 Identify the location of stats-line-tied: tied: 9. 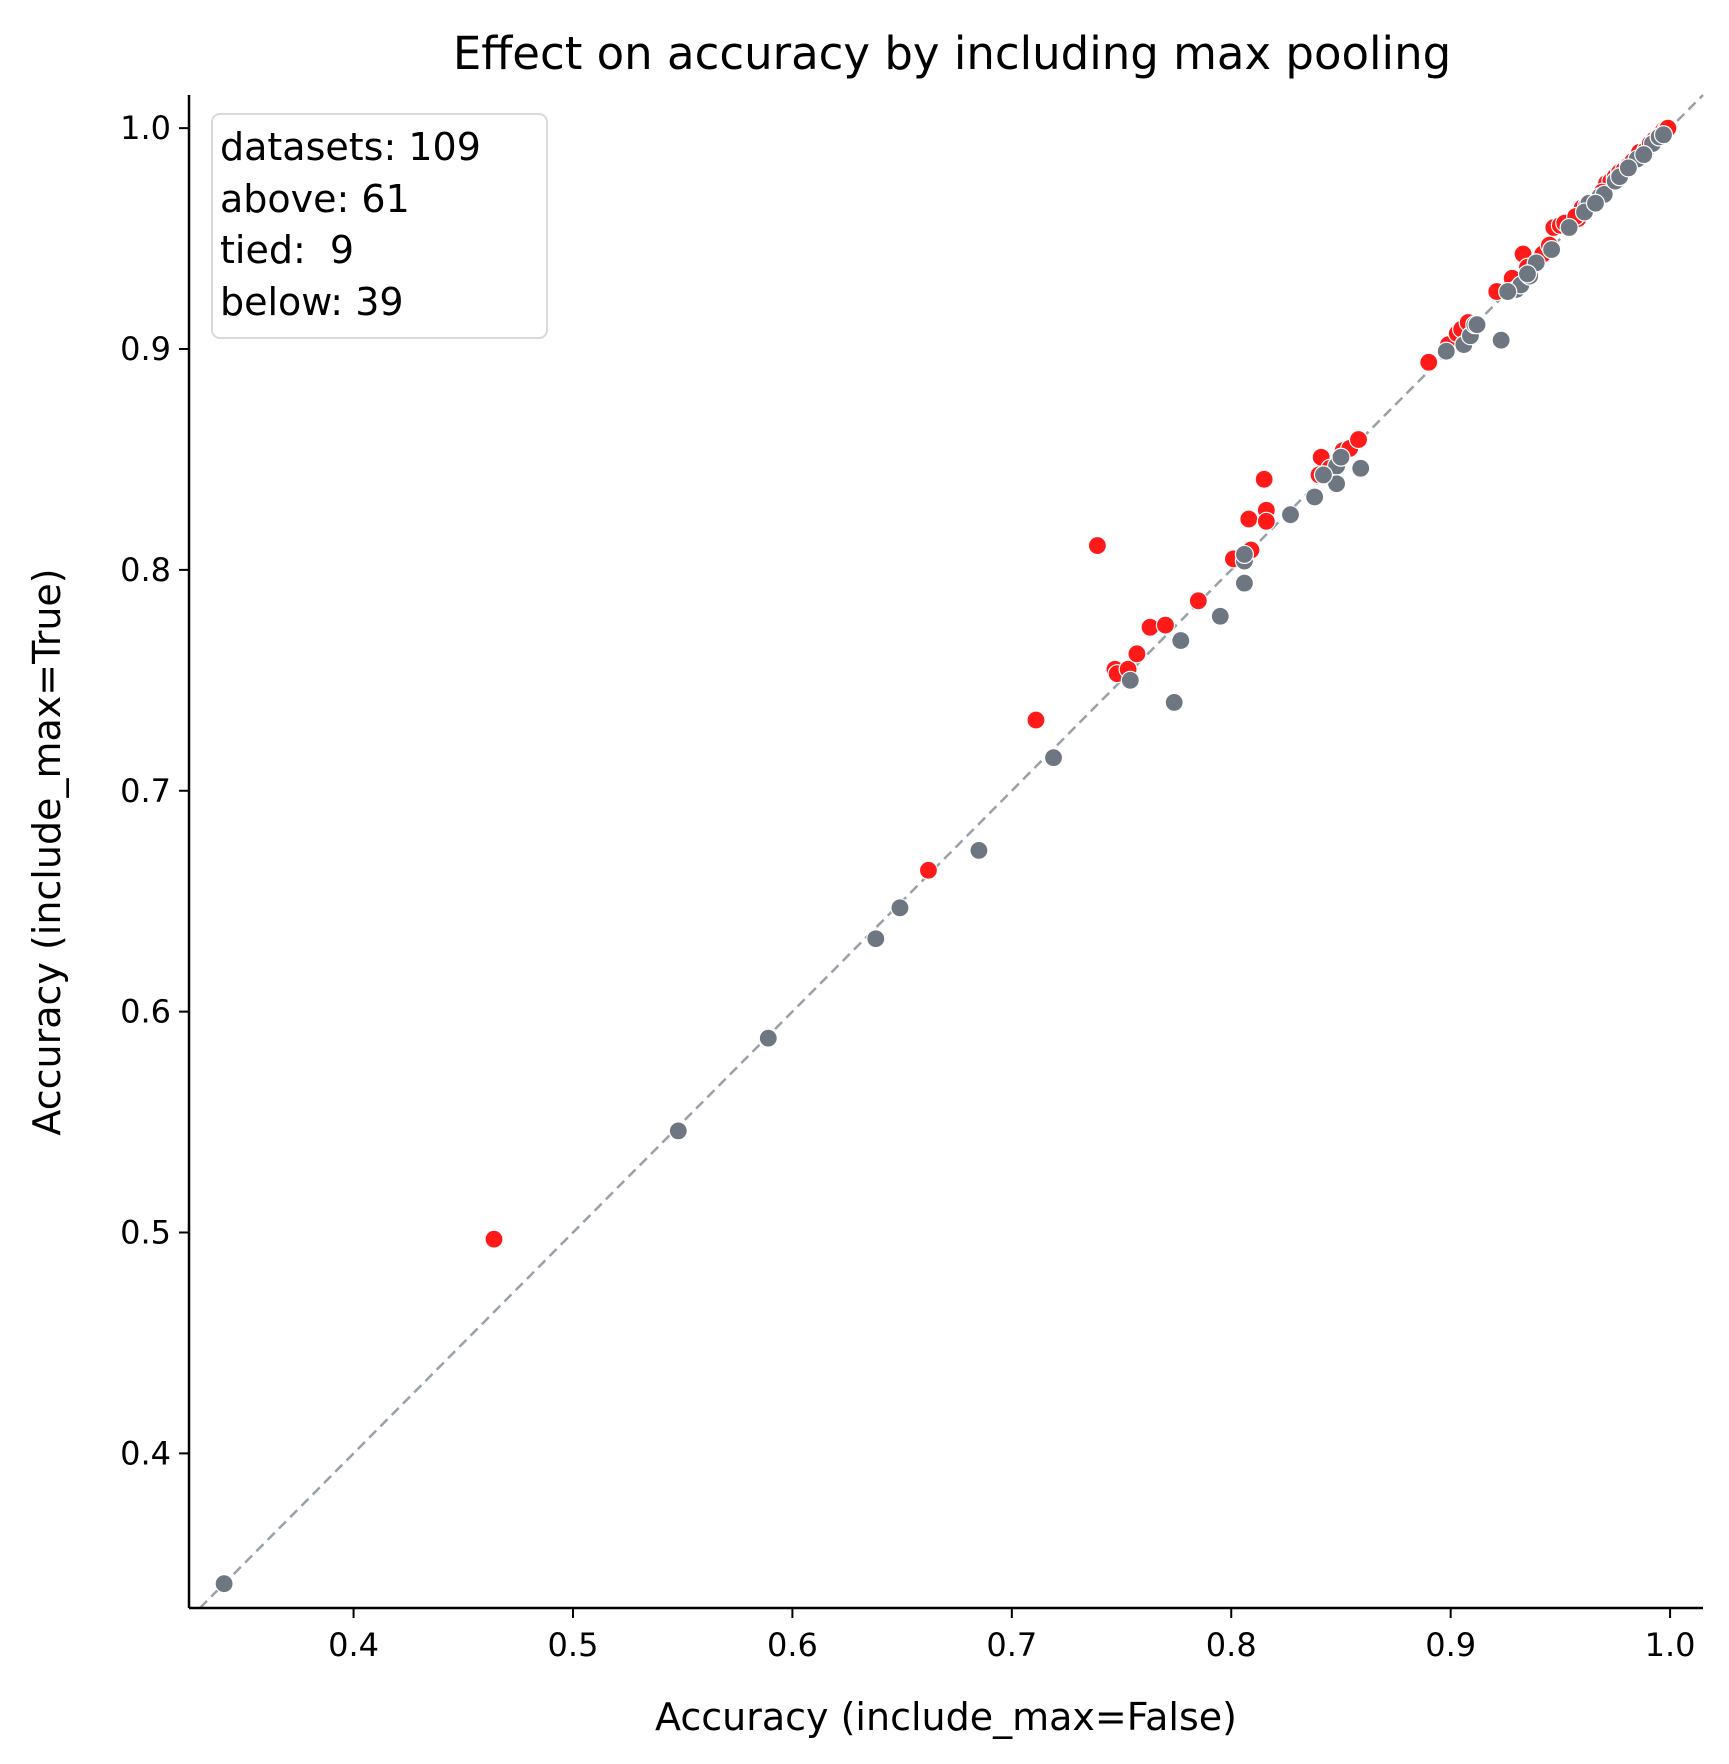
(287, 250).